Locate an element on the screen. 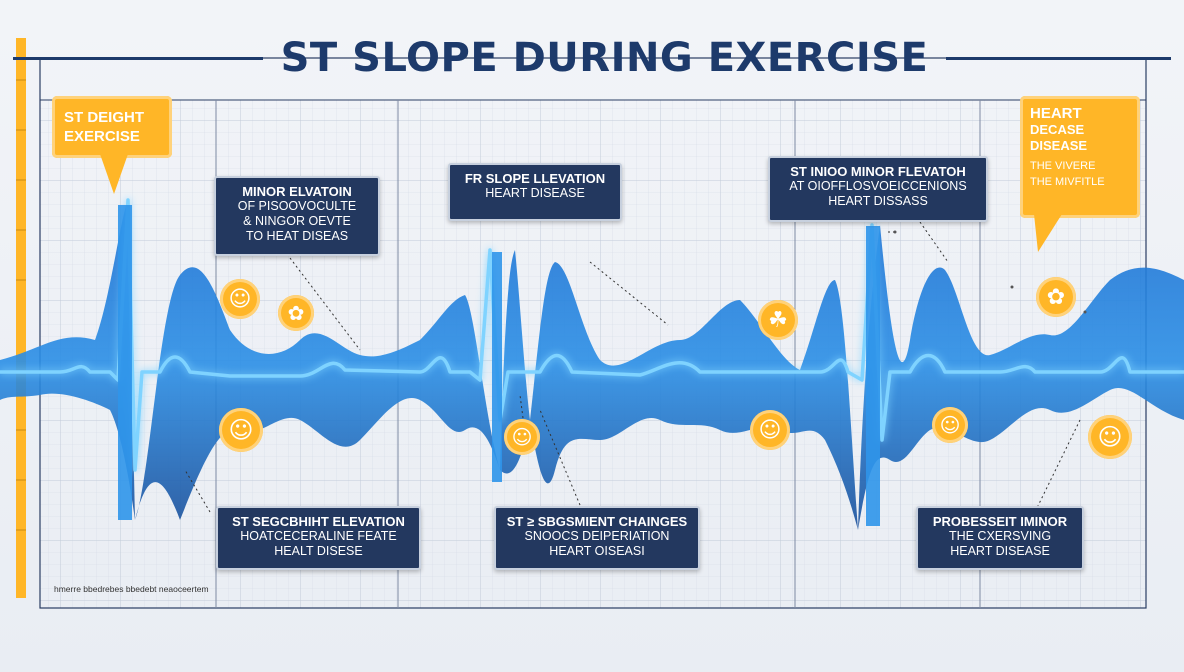 This screenshot has width=1184, height=672. left-ruler is located at coordinates (21, 318).